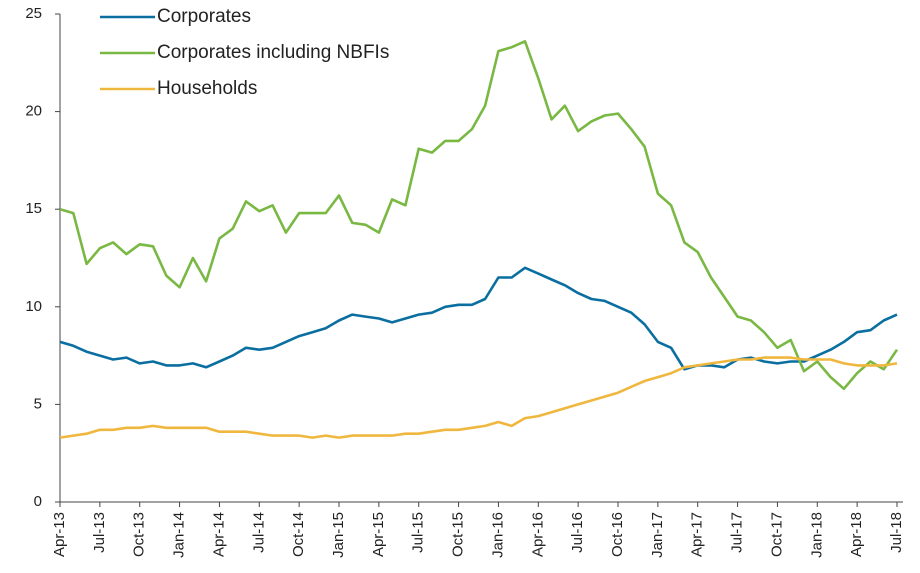 The height and width of the screenshot is (573, 920). Describe the element at coordinates (896, 532) in the screenshot. I see `x-tick-label: Jul-18` at that location.